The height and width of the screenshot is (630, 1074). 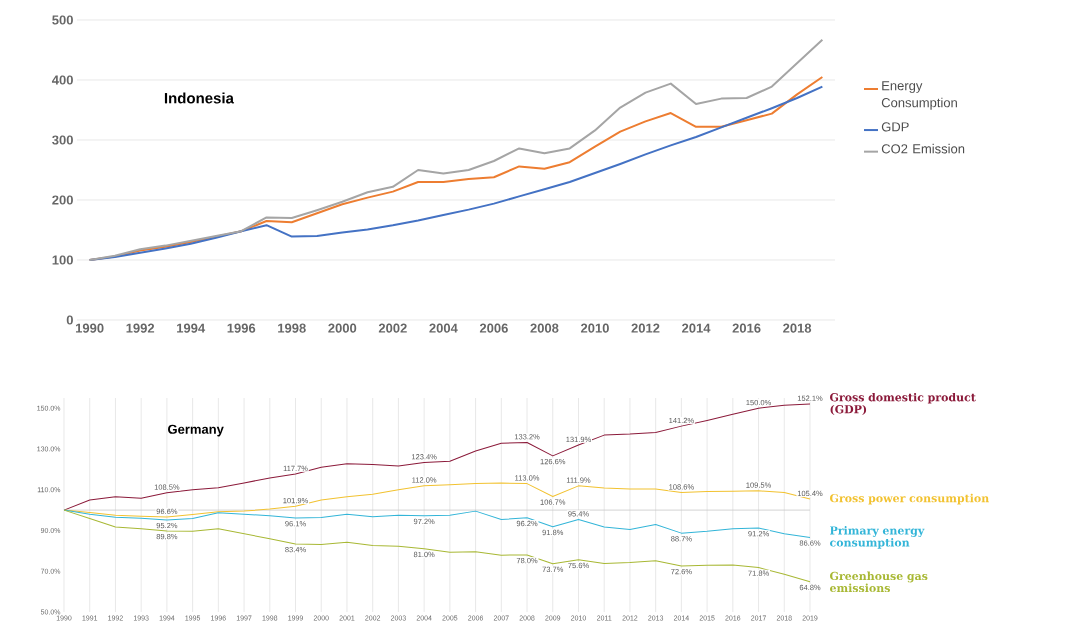 I want to click on x-tick-label: 1994, so click(x=191, y=328).